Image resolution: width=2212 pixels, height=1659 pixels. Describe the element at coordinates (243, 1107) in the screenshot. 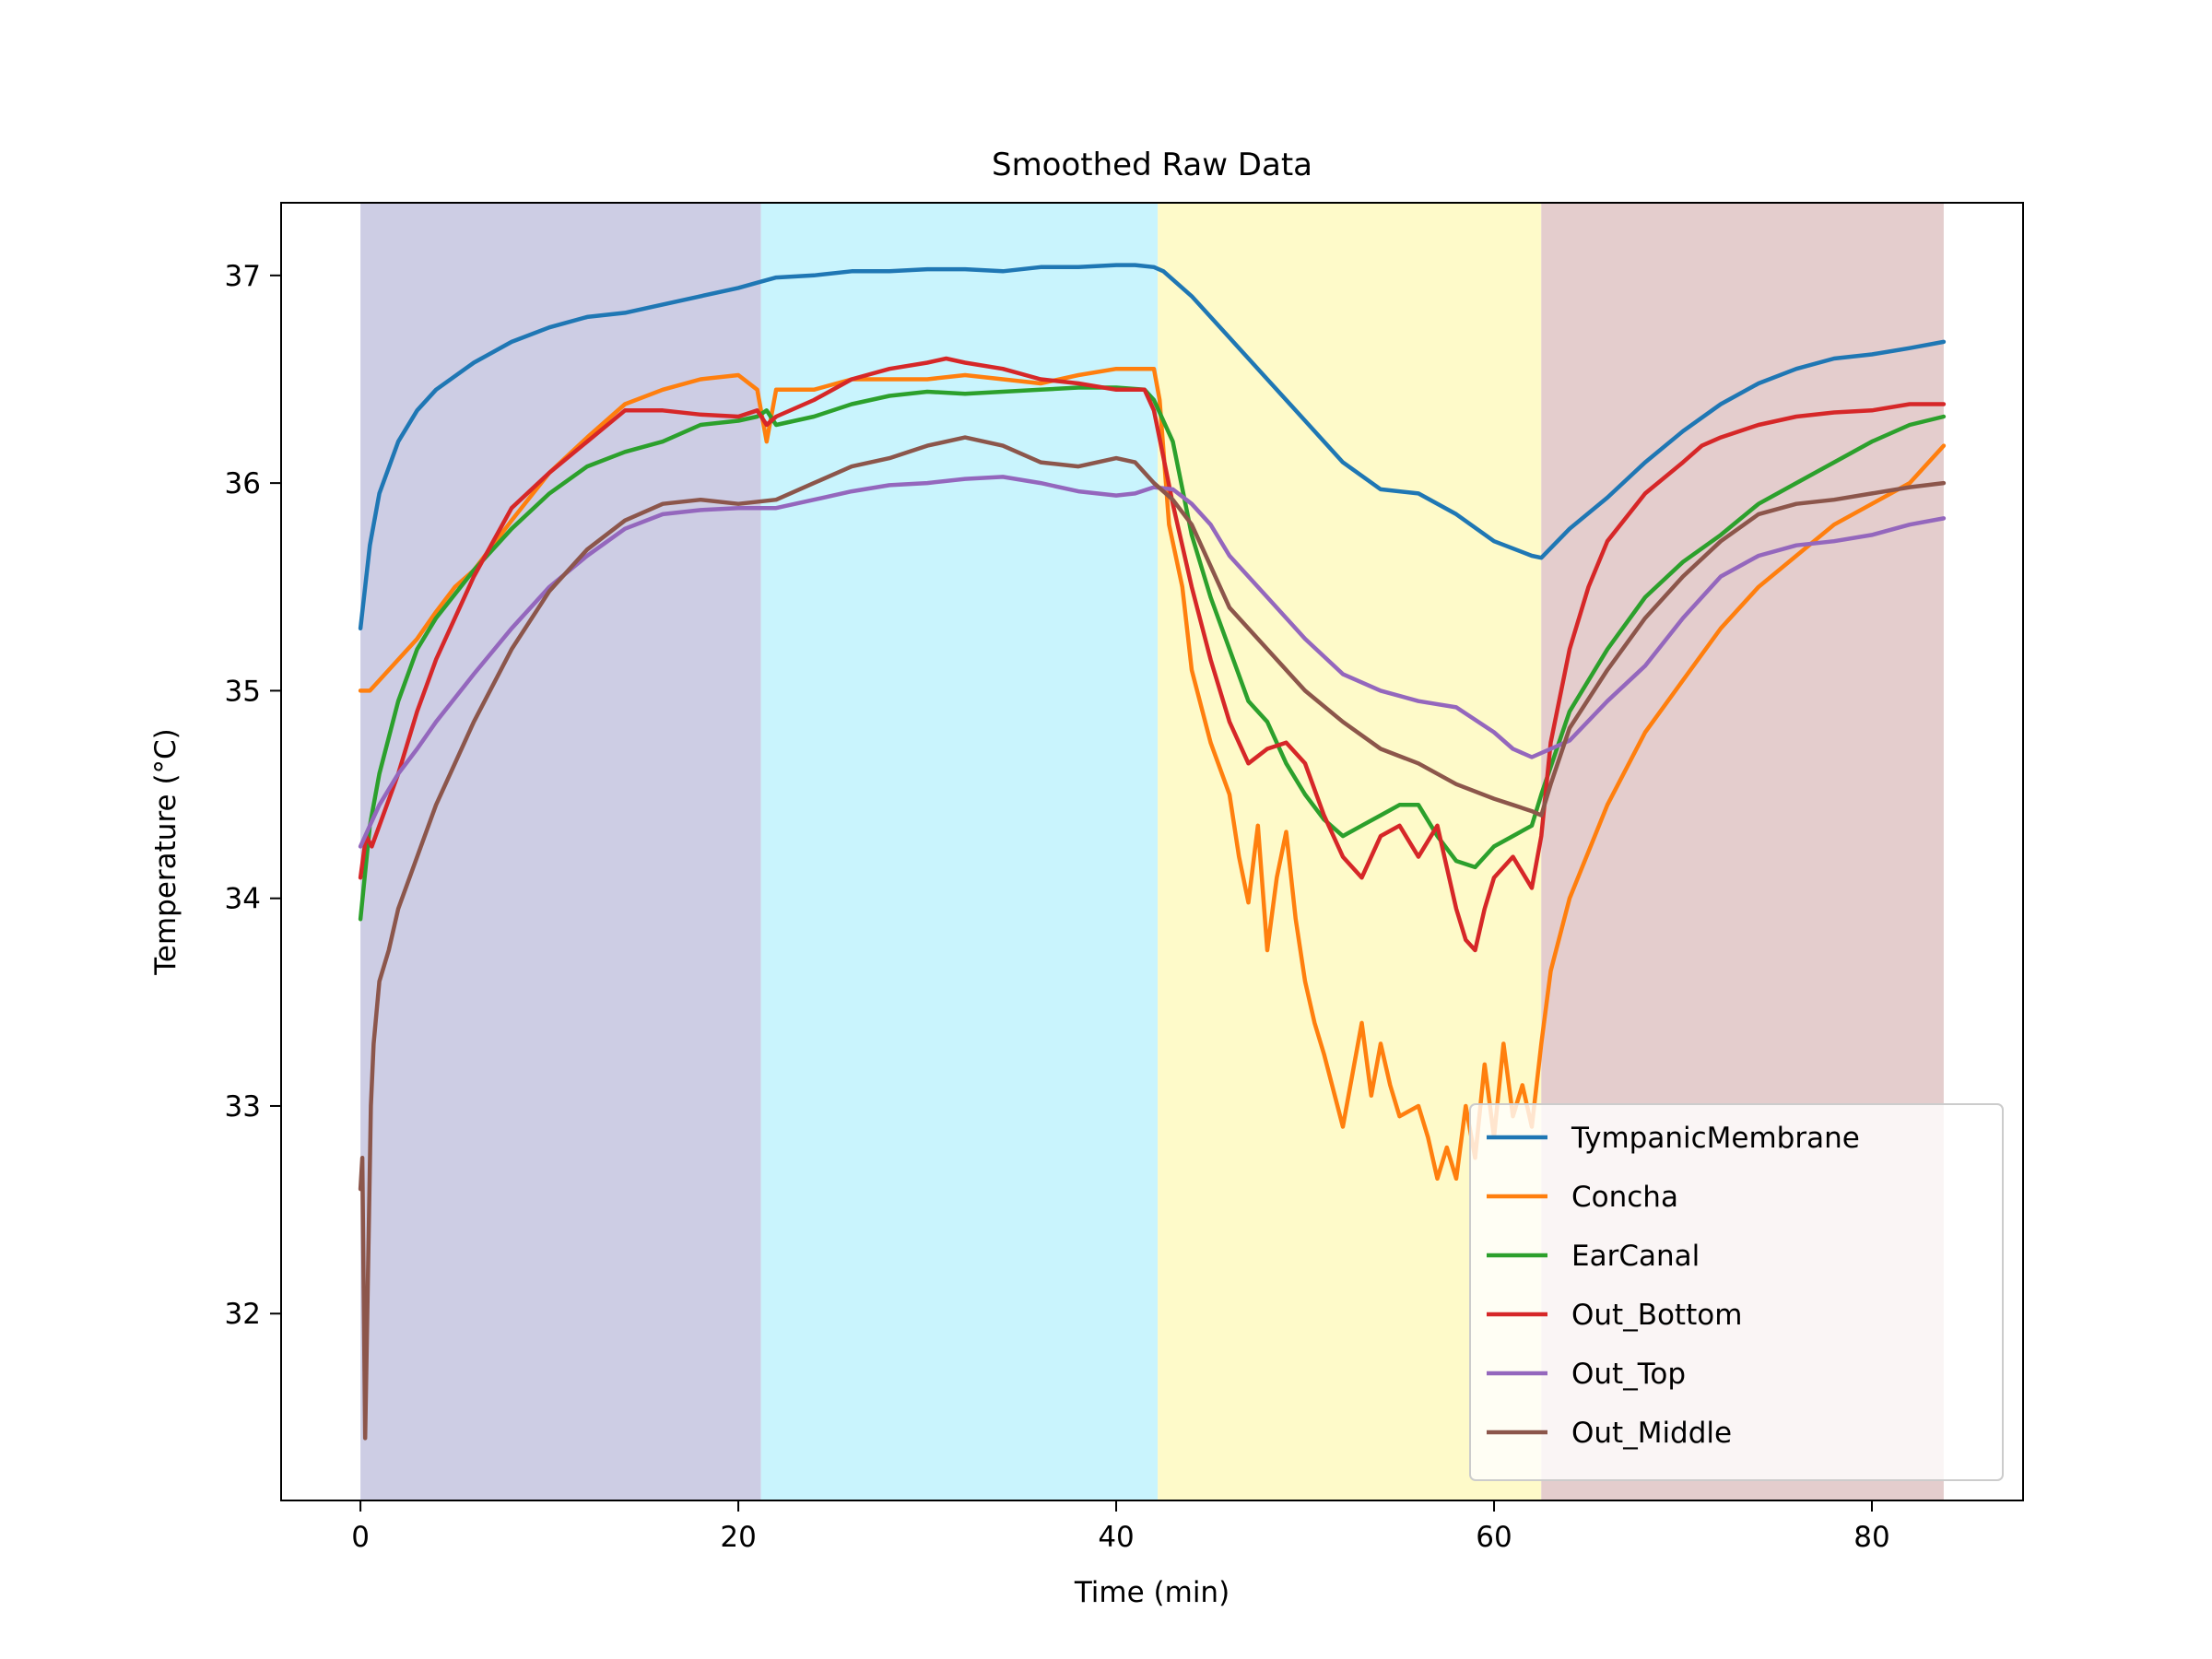

I see `y-tick-label: 33` at that location.